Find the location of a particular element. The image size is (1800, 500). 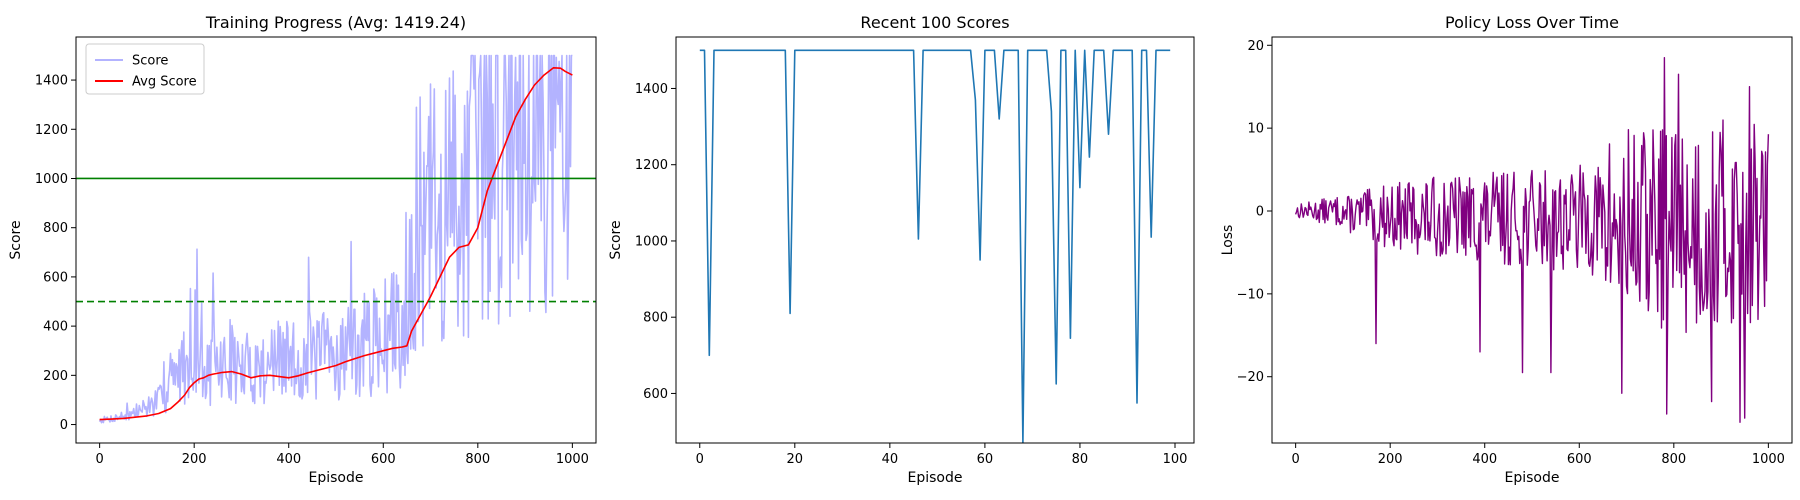

x-tick-label: 40 is located at coordinates (890, 459).